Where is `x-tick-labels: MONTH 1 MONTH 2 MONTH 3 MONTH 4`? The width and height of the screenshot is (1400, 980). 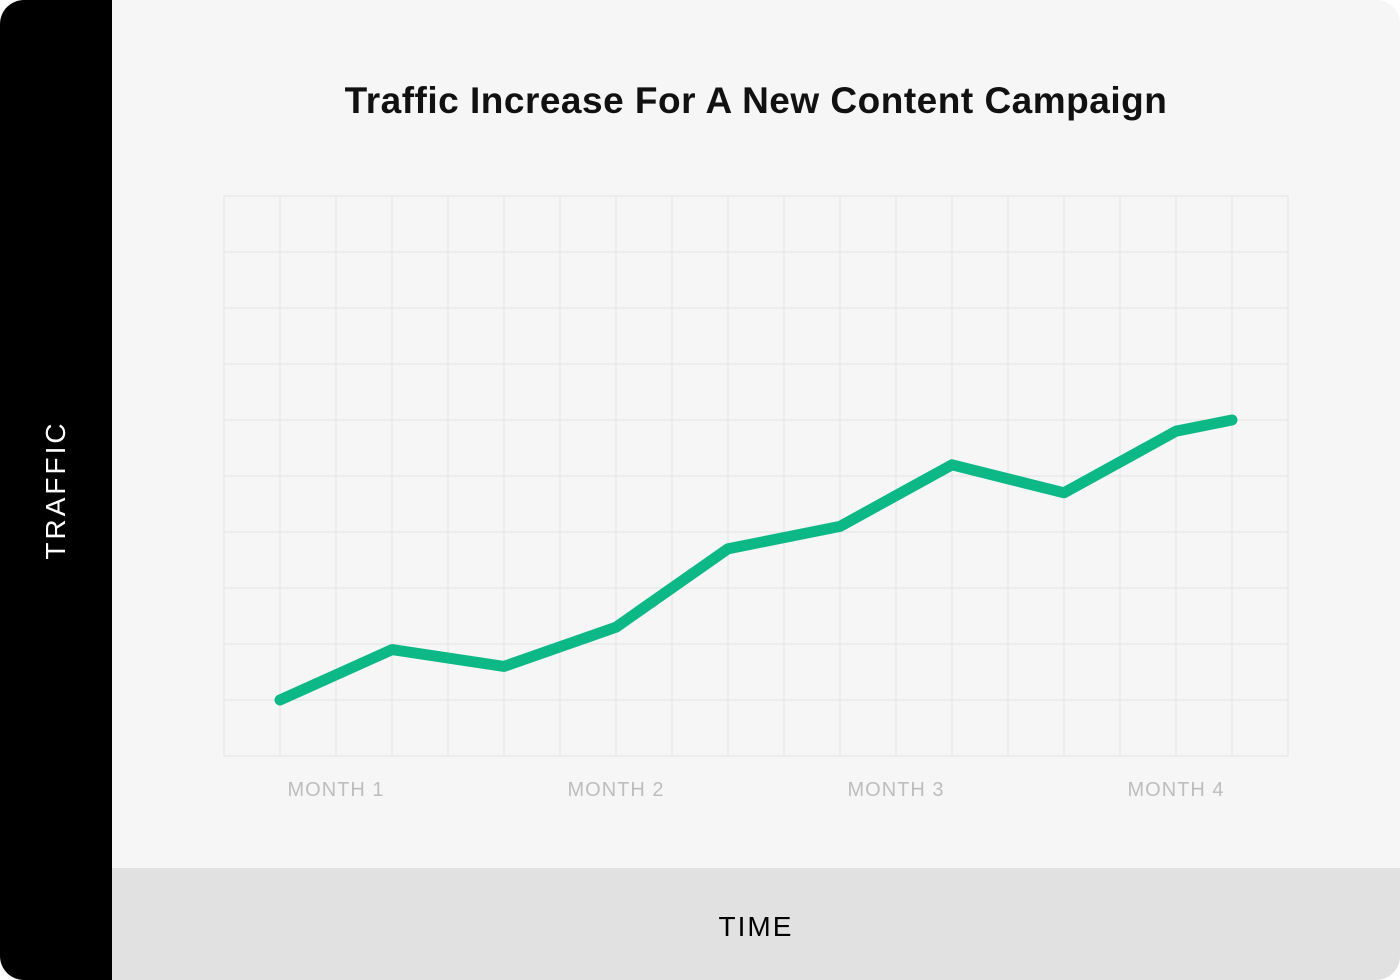 x-tick-labels: MONTH 1 MONTH 2 MONTH 3 MONTH 4 is located at coordinates (756, 790).